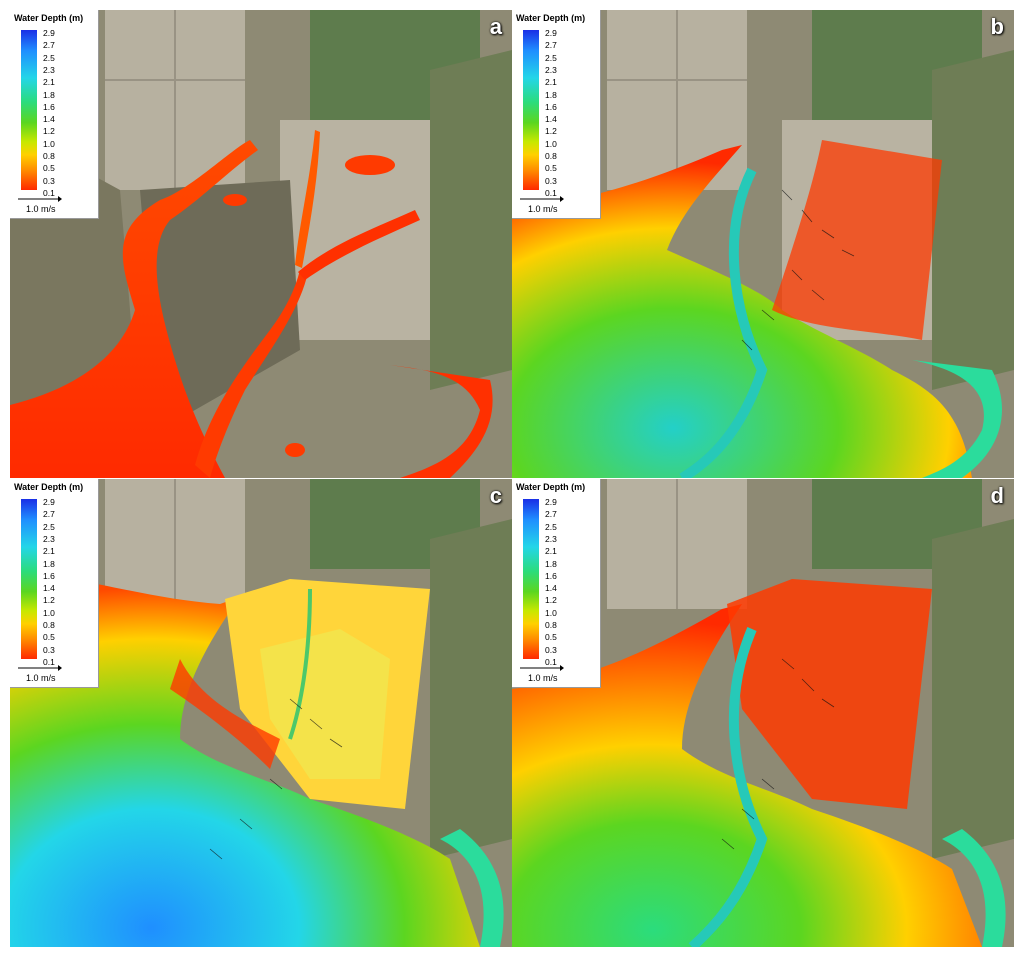 This screenshot has width=1024, height=954. Describe the element at coordinates (495, 495) in the screenshot. I see `panel-label: c` at that location.